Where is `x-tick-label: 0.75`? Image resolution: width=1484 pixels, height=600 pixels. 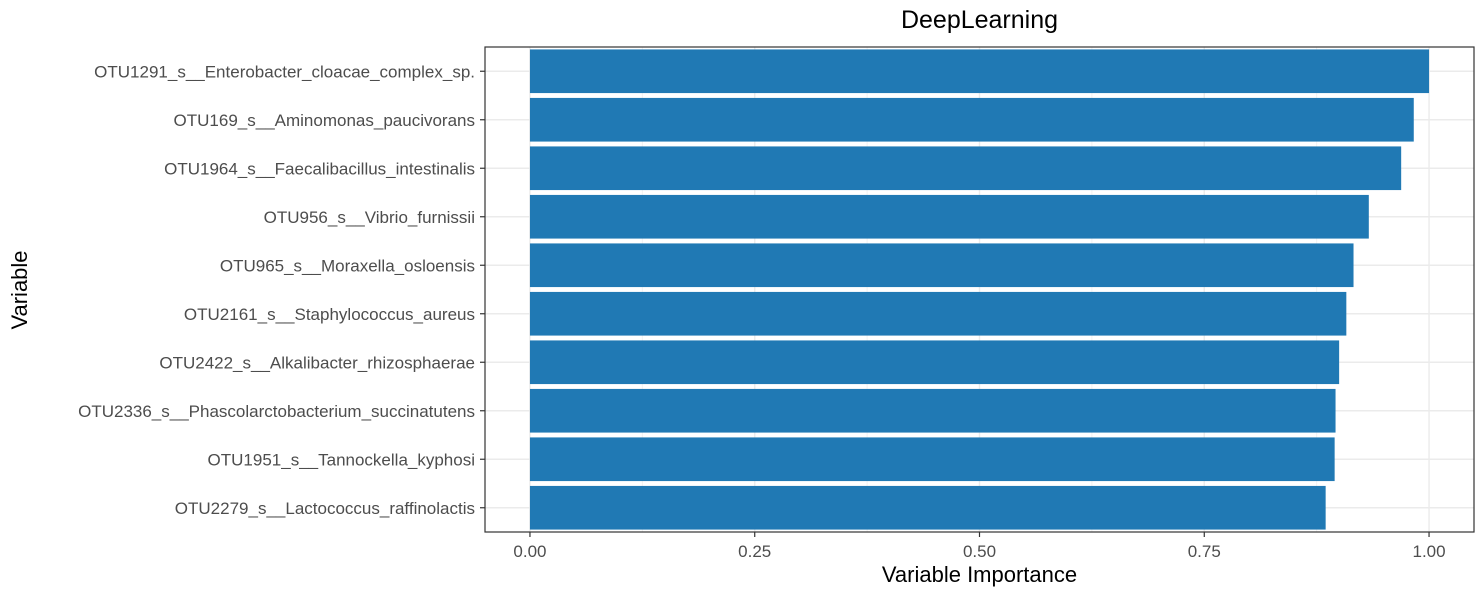 x-tick-label: 0.75 is located at coordinates (1204, 551).